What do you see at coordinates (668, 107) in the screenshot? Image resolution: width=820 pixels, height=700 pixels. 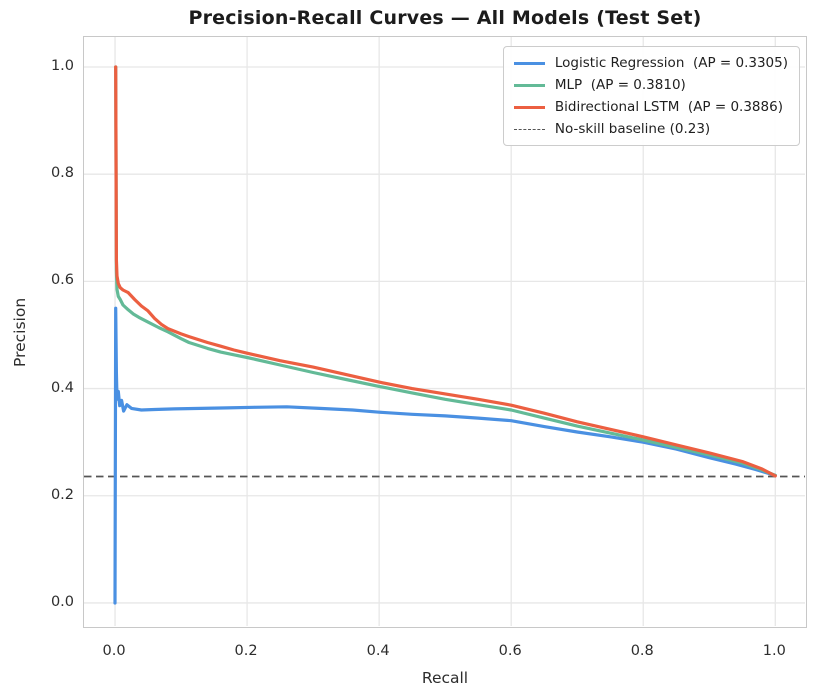 I see `legend-label: Bidirectional LSTM (AP = 0.3886)` at bounding box center [668, 107].